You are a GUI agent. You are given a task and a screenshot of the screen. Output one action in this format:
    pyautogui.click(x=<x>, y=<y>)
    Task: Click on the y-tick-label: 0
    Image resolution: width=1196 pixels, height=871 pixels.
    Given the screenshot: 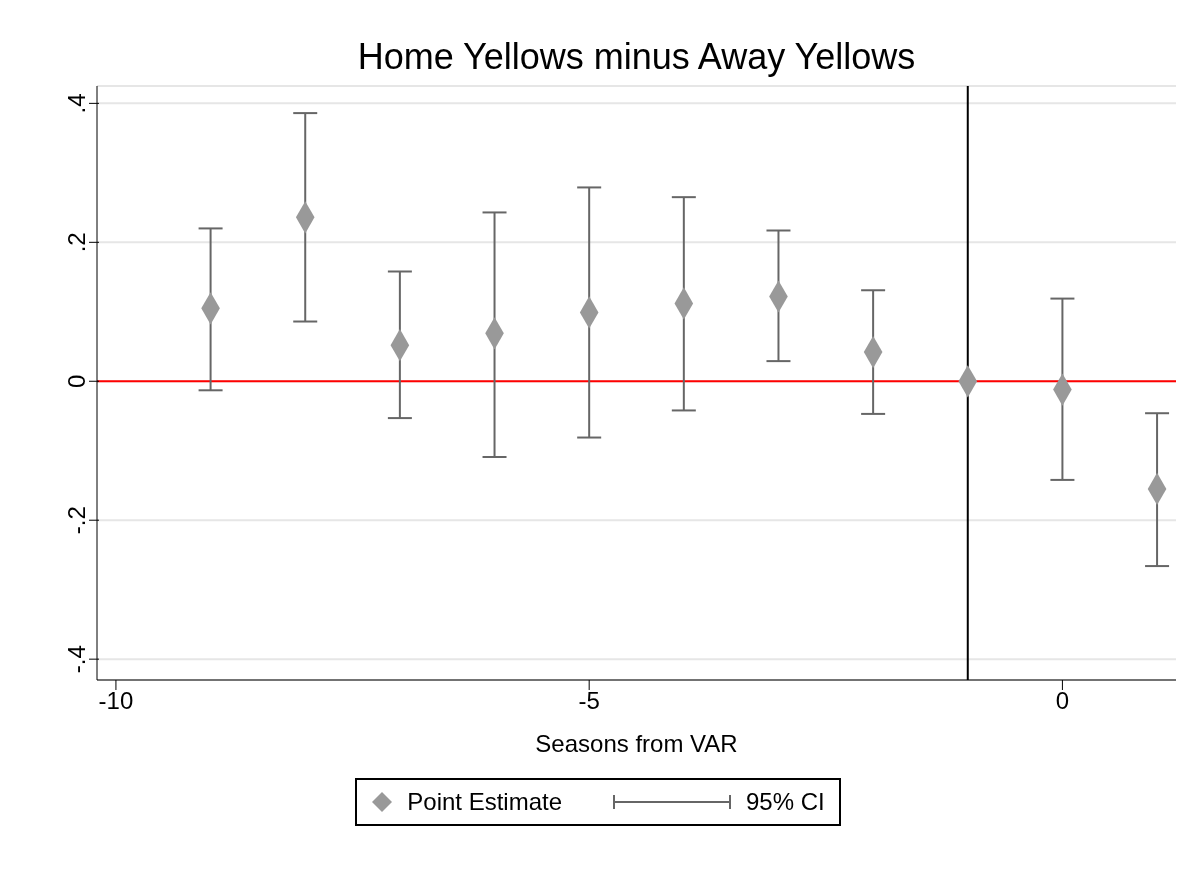 What is the action you would take?
    pyautogui.click(x=76, y=381)
    